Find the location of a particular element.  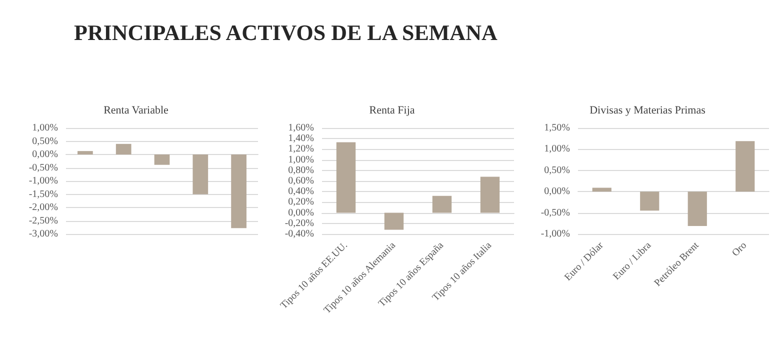

chart-title: Renta Variable is located at coordinates (136, 110).